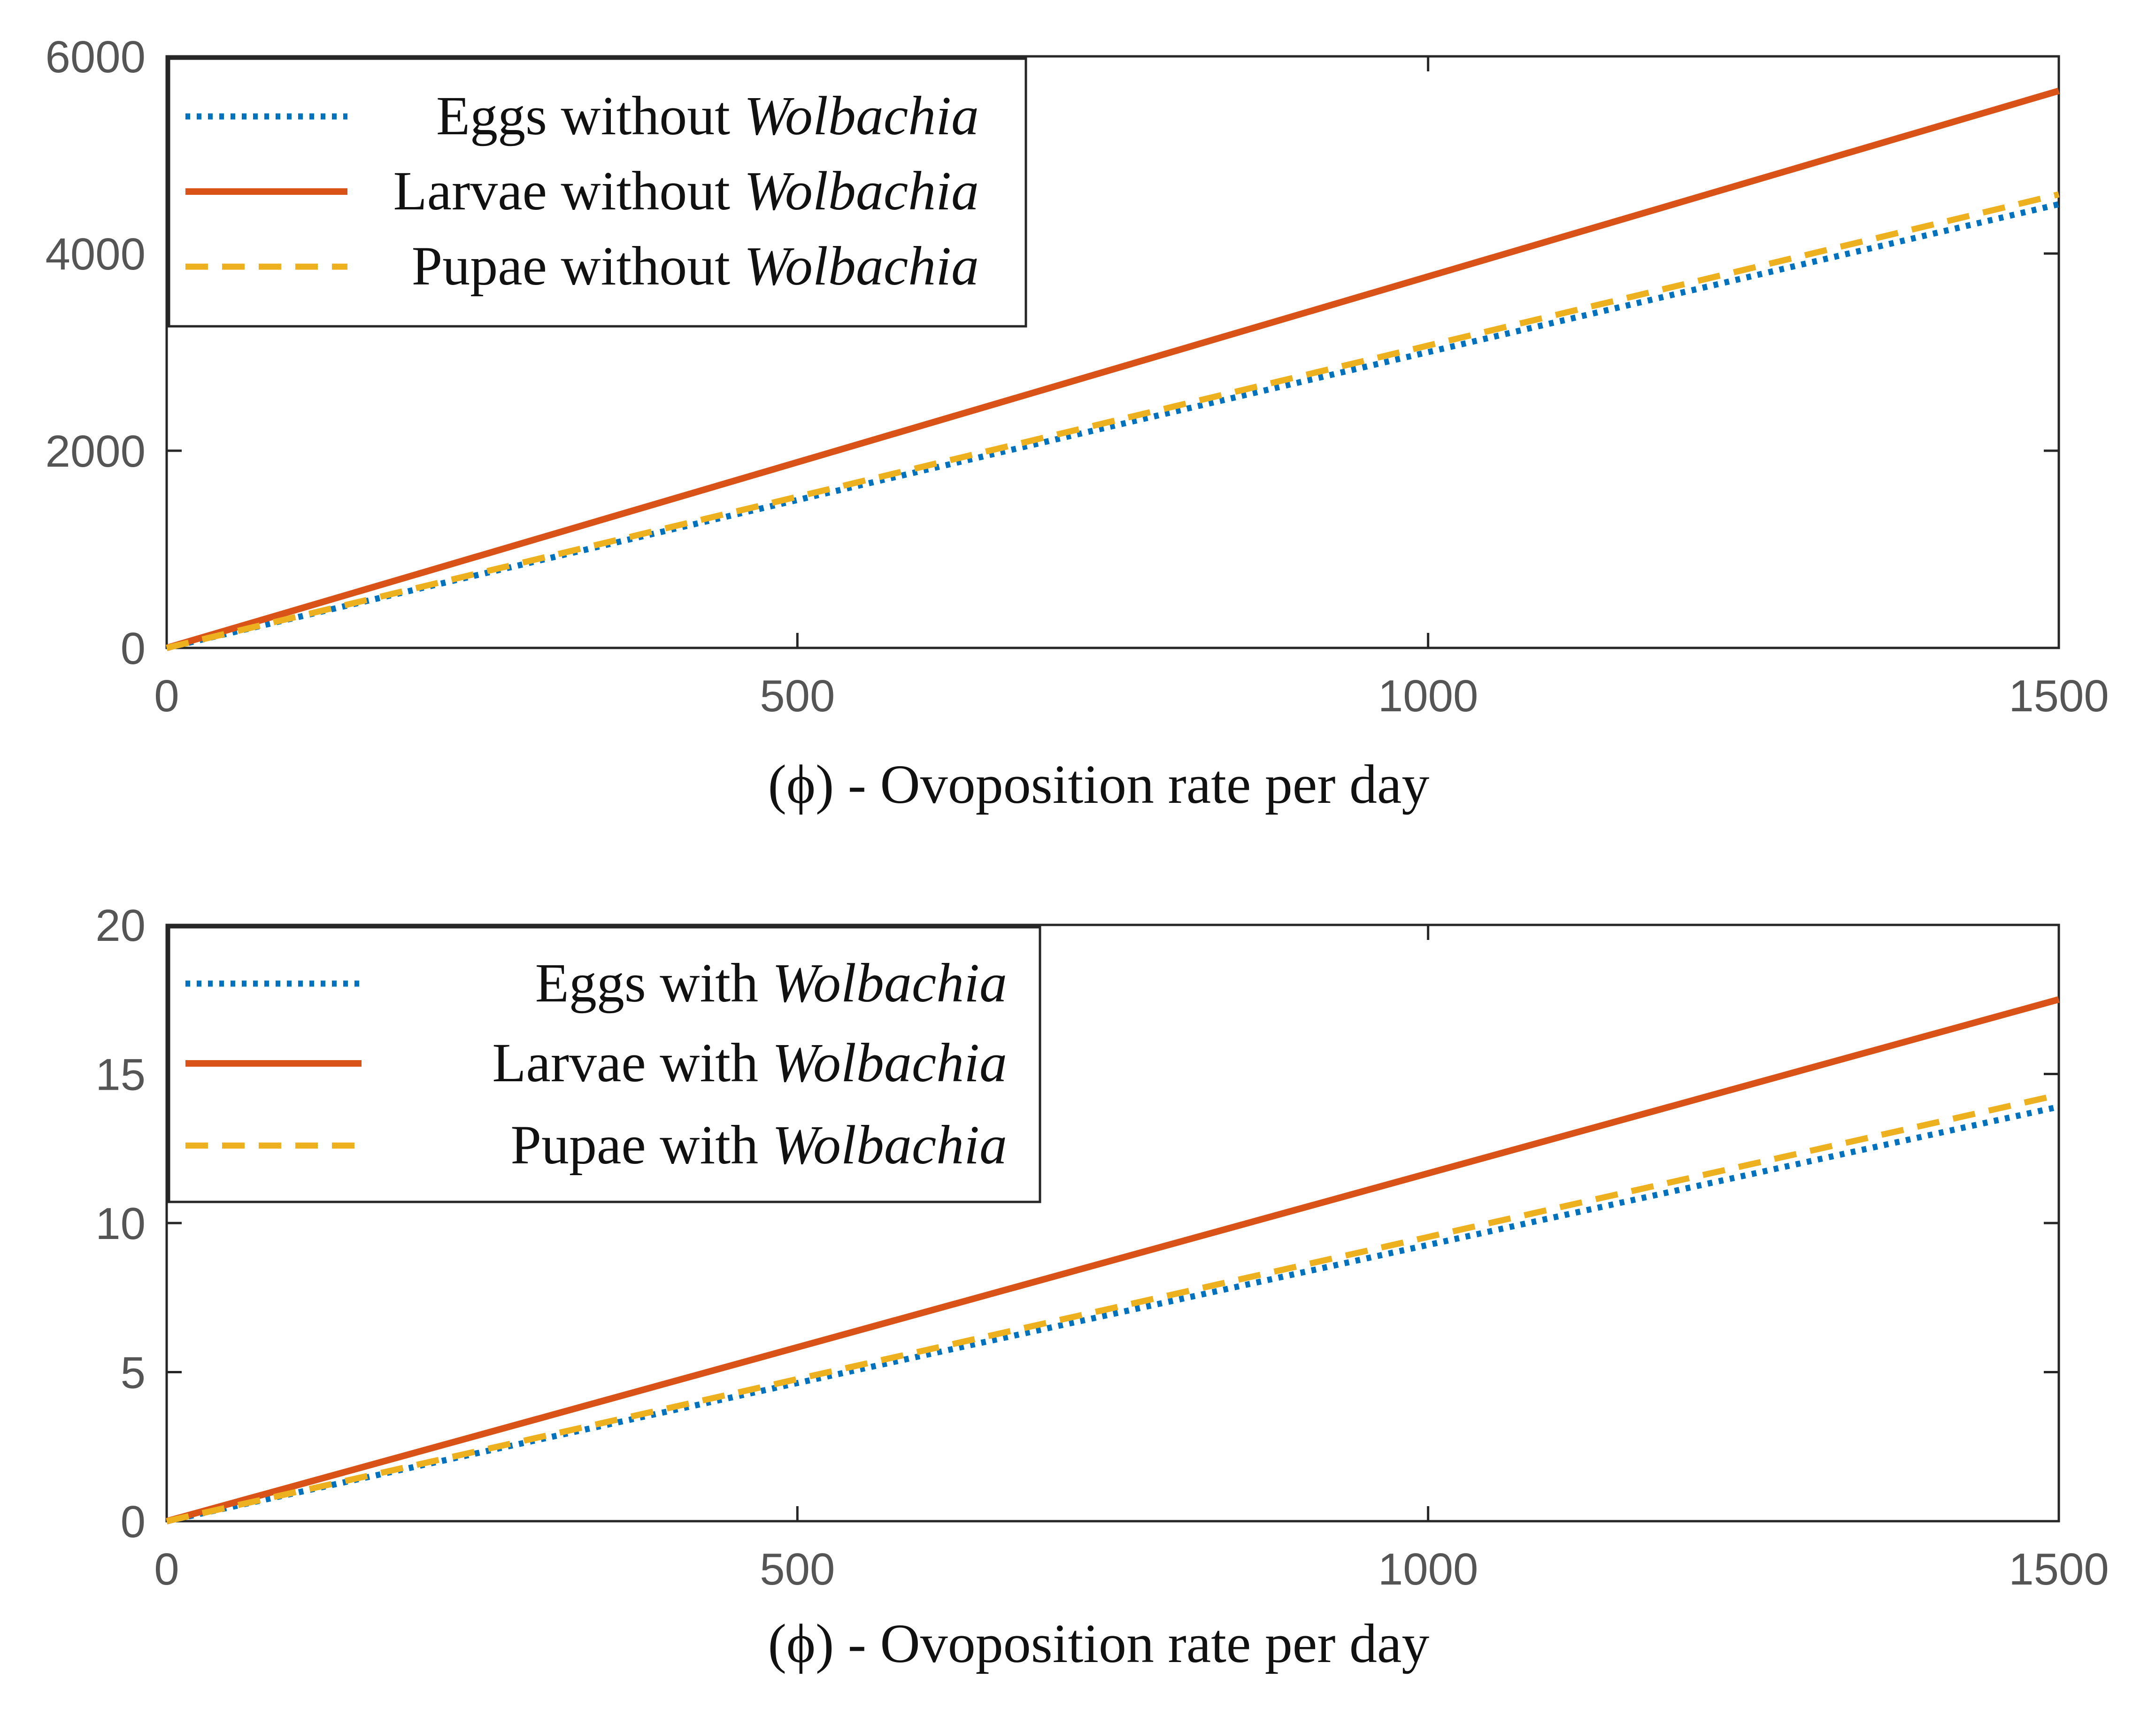  What do you see at coordinates (568, 191) in the screenshot?
I see `legend-entry-text: Larvae without` at bounding box center [568, 191].